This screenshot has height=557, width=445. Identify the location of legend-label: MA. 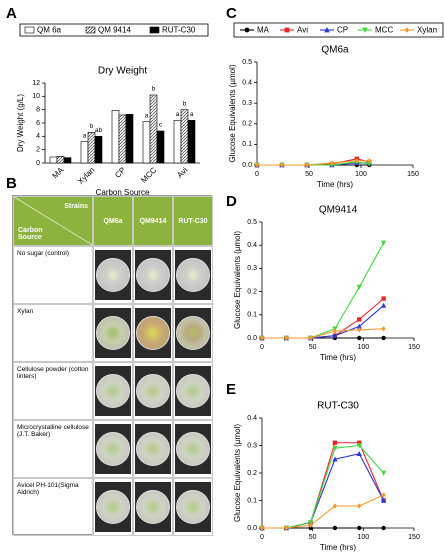
(263, 30).